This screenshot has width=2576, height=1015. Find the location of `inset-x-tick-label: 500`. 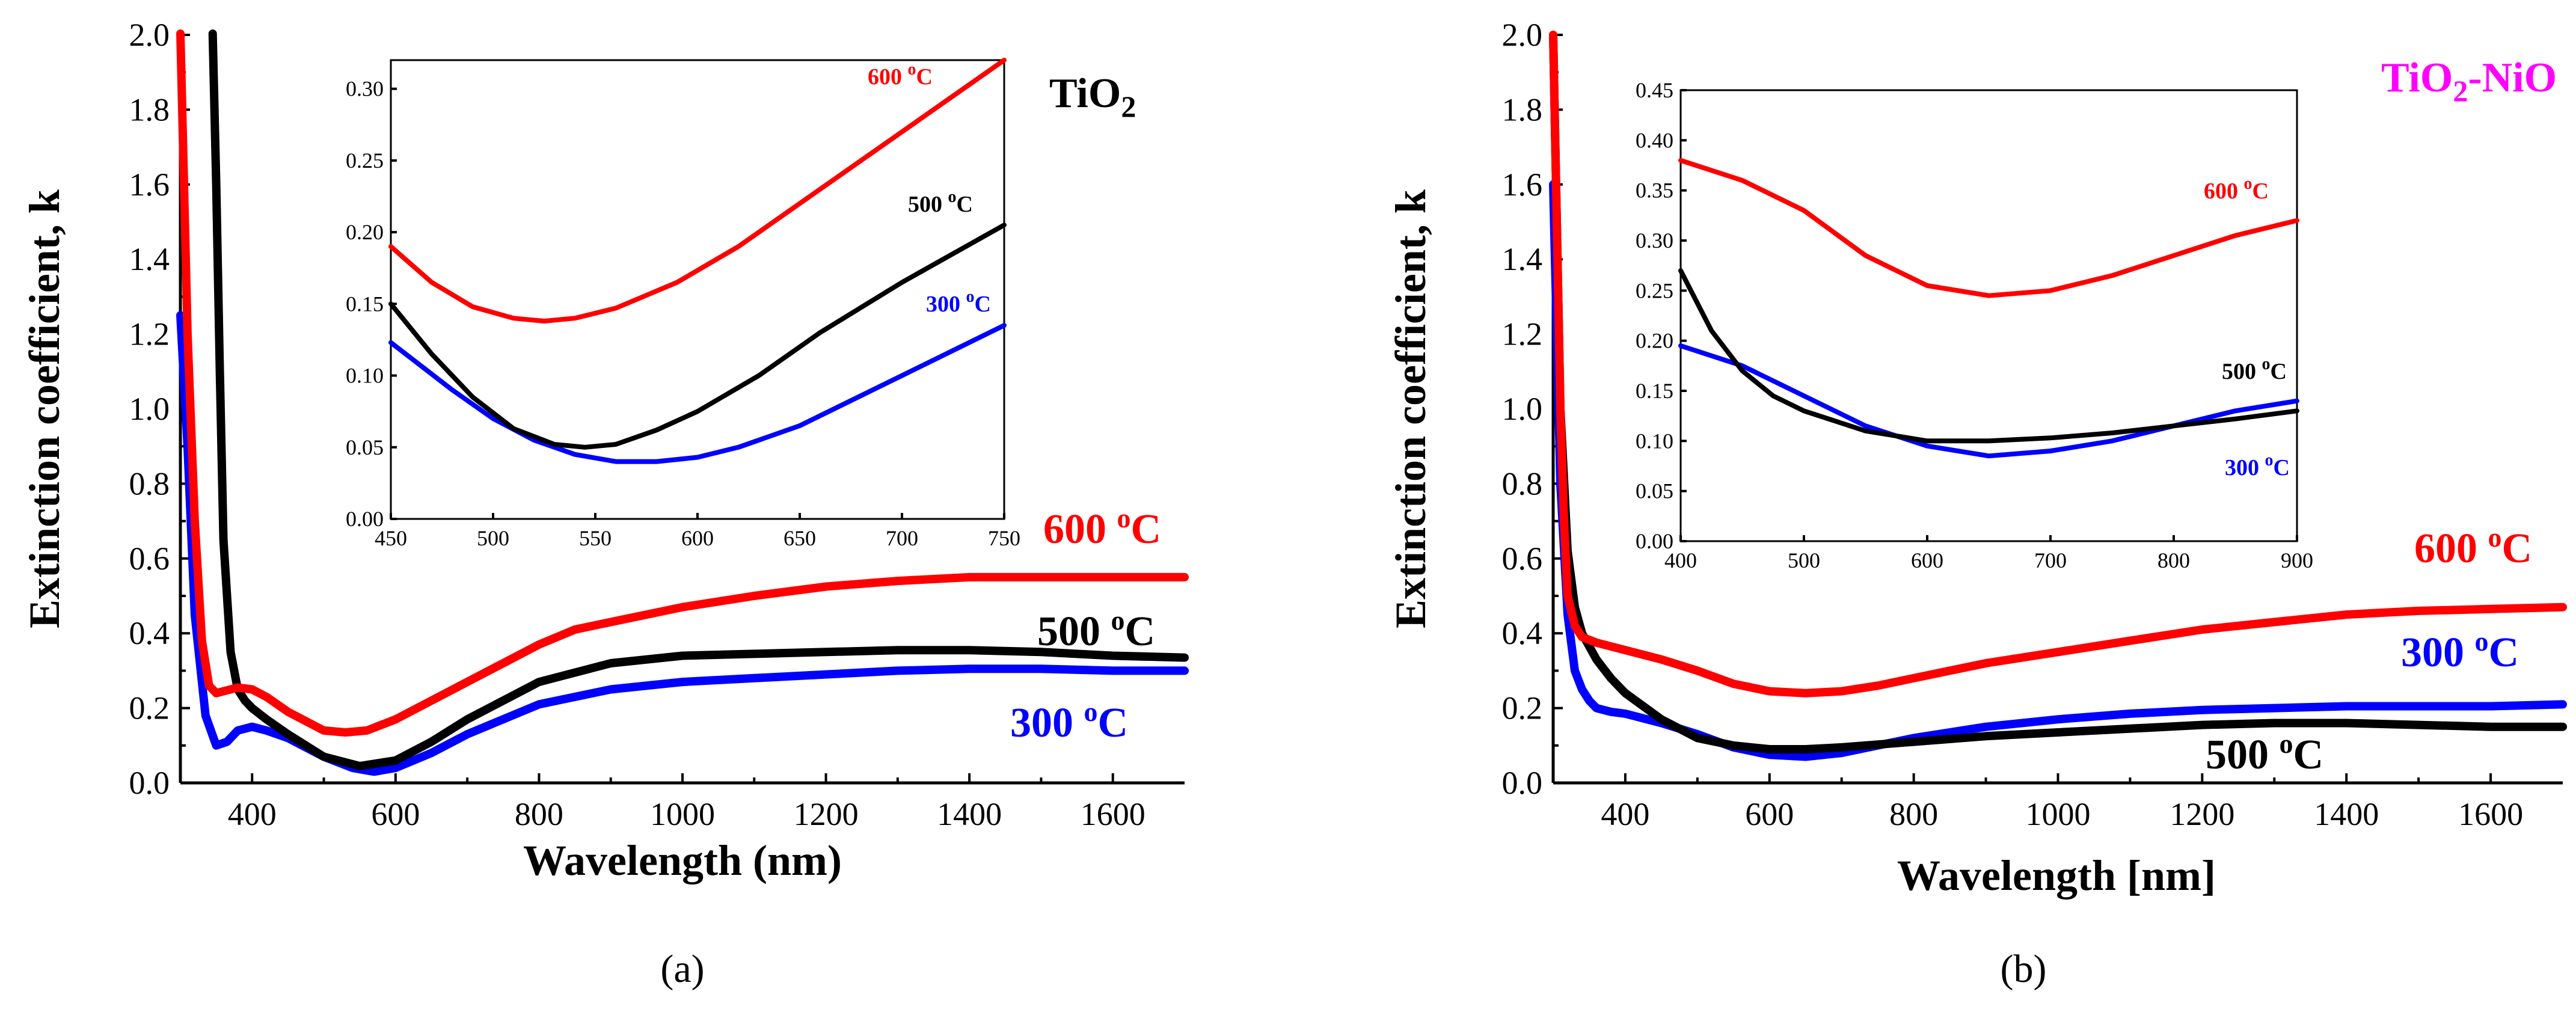

inset-x-tick-label: 500 is located at coordinates (493, 538).